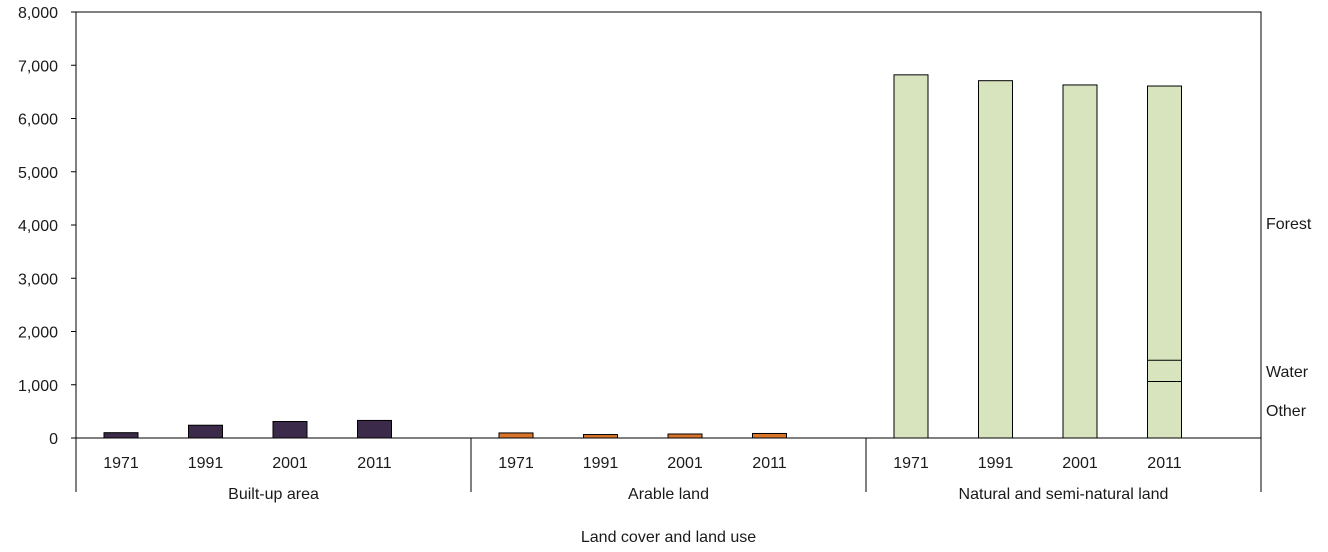 This screenshot has width=1328, height=552. Describe the element at coordinates (1286, 411) in the screenshot. I see `segment-label: Other` at that location.